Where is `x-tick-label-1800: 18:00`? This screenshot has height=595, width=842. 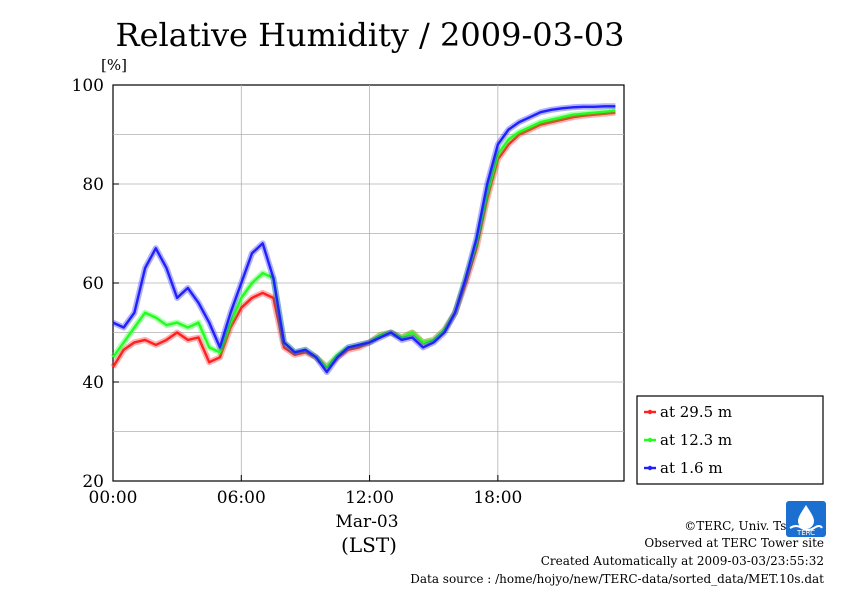
x-tick-label-1800: 18:00 is located at coordinates (497, 498).